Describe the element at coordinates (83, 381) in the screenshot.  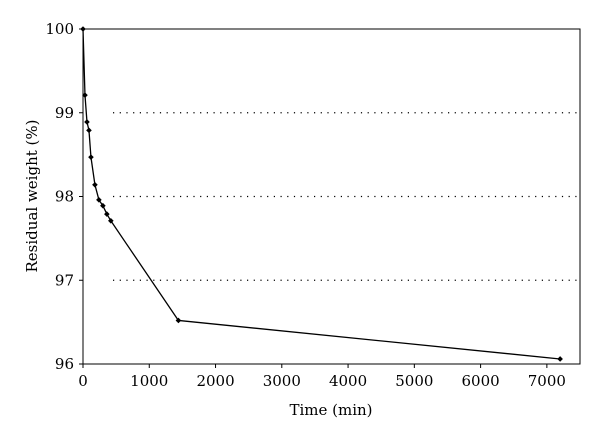
I see `x-tick-label: 0` at that location.